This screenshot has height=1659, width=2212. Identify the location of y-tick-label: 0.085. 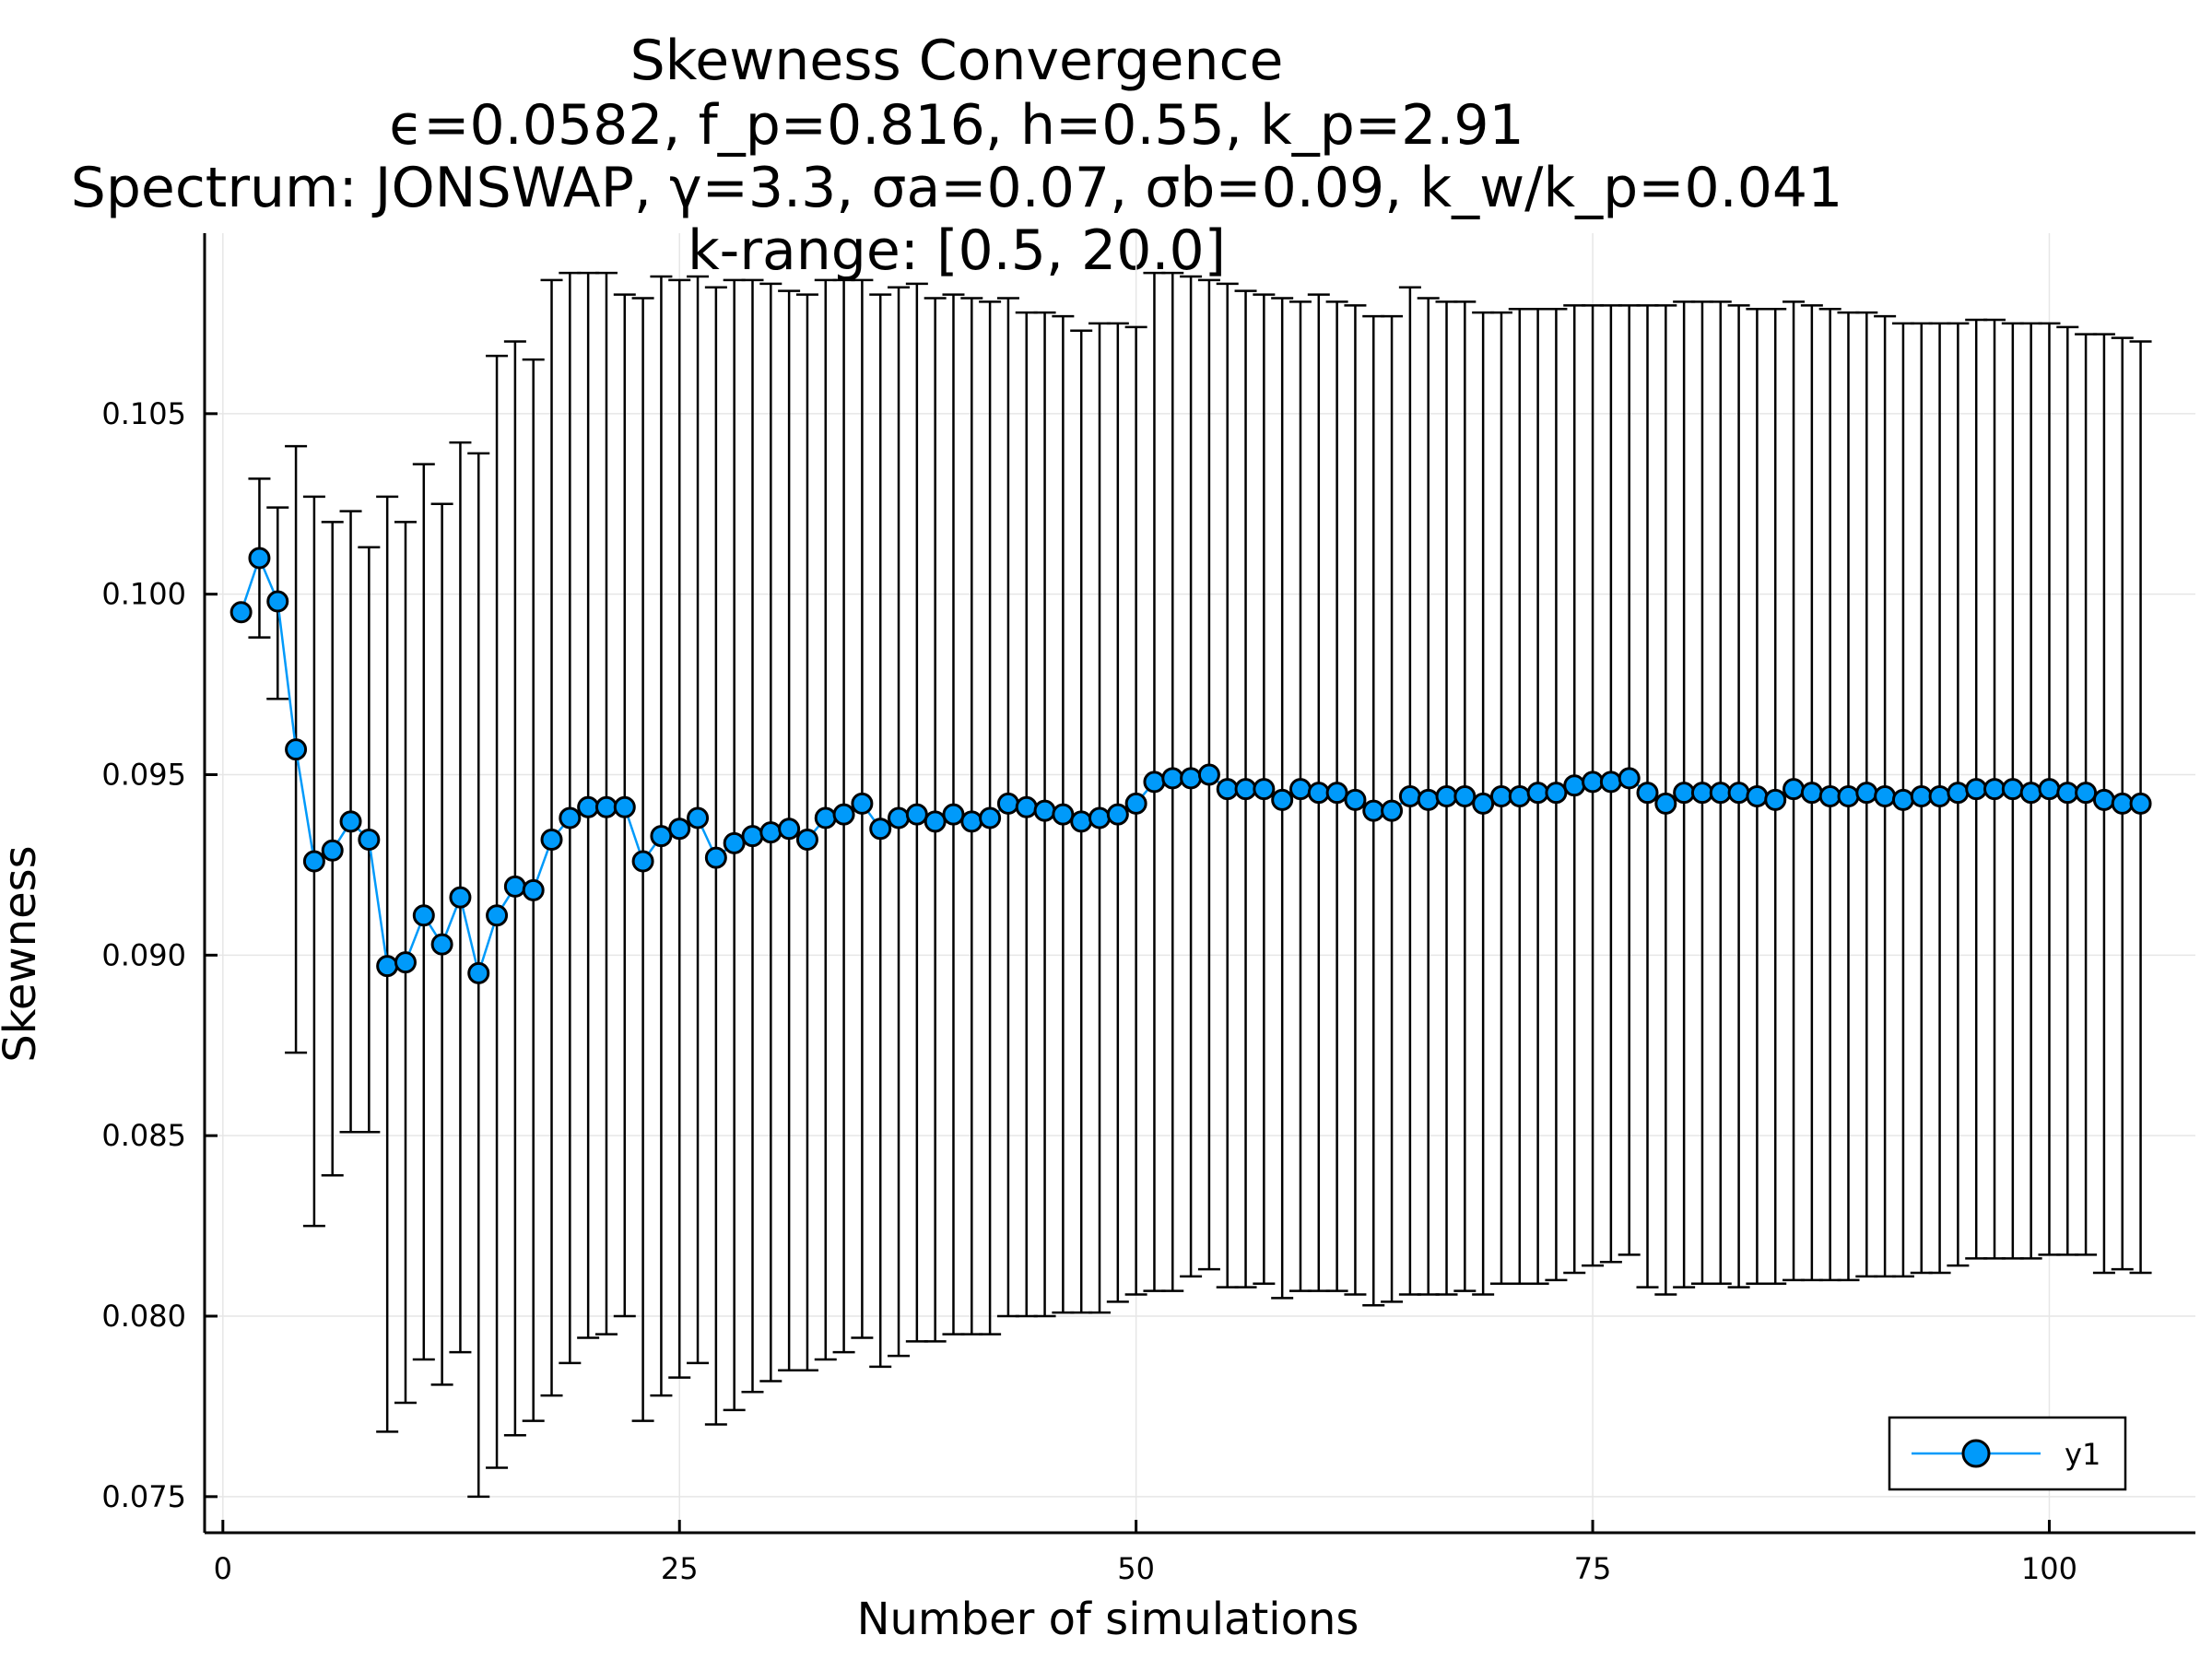
(143, 1135).